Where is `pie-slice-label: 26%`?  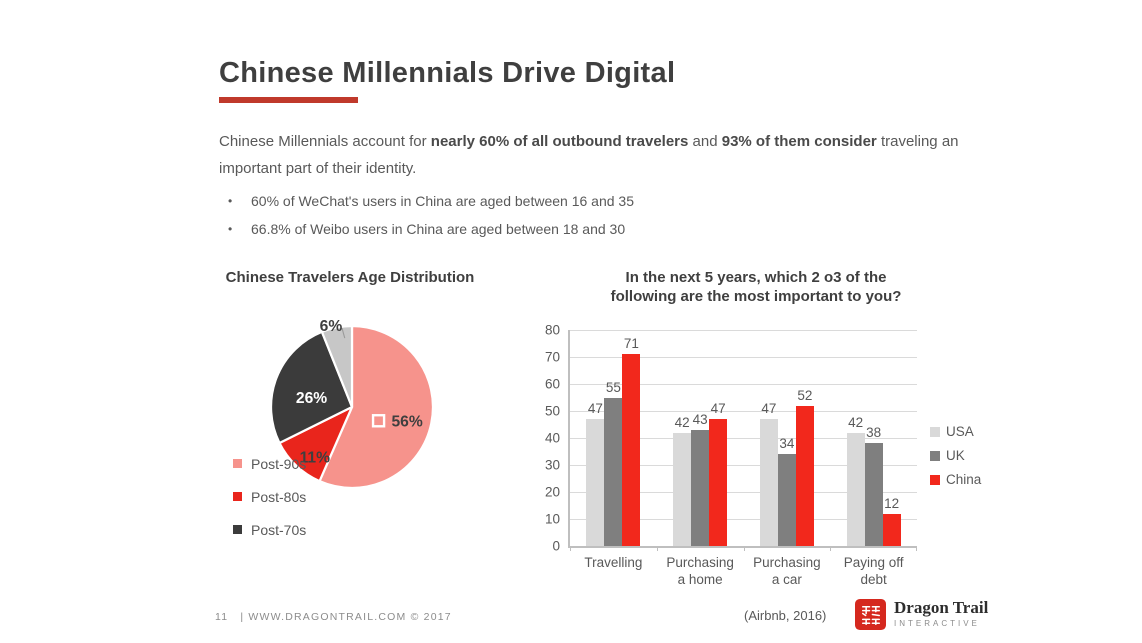 pie-slice-label: 26% is located at coordinates (311, 398).